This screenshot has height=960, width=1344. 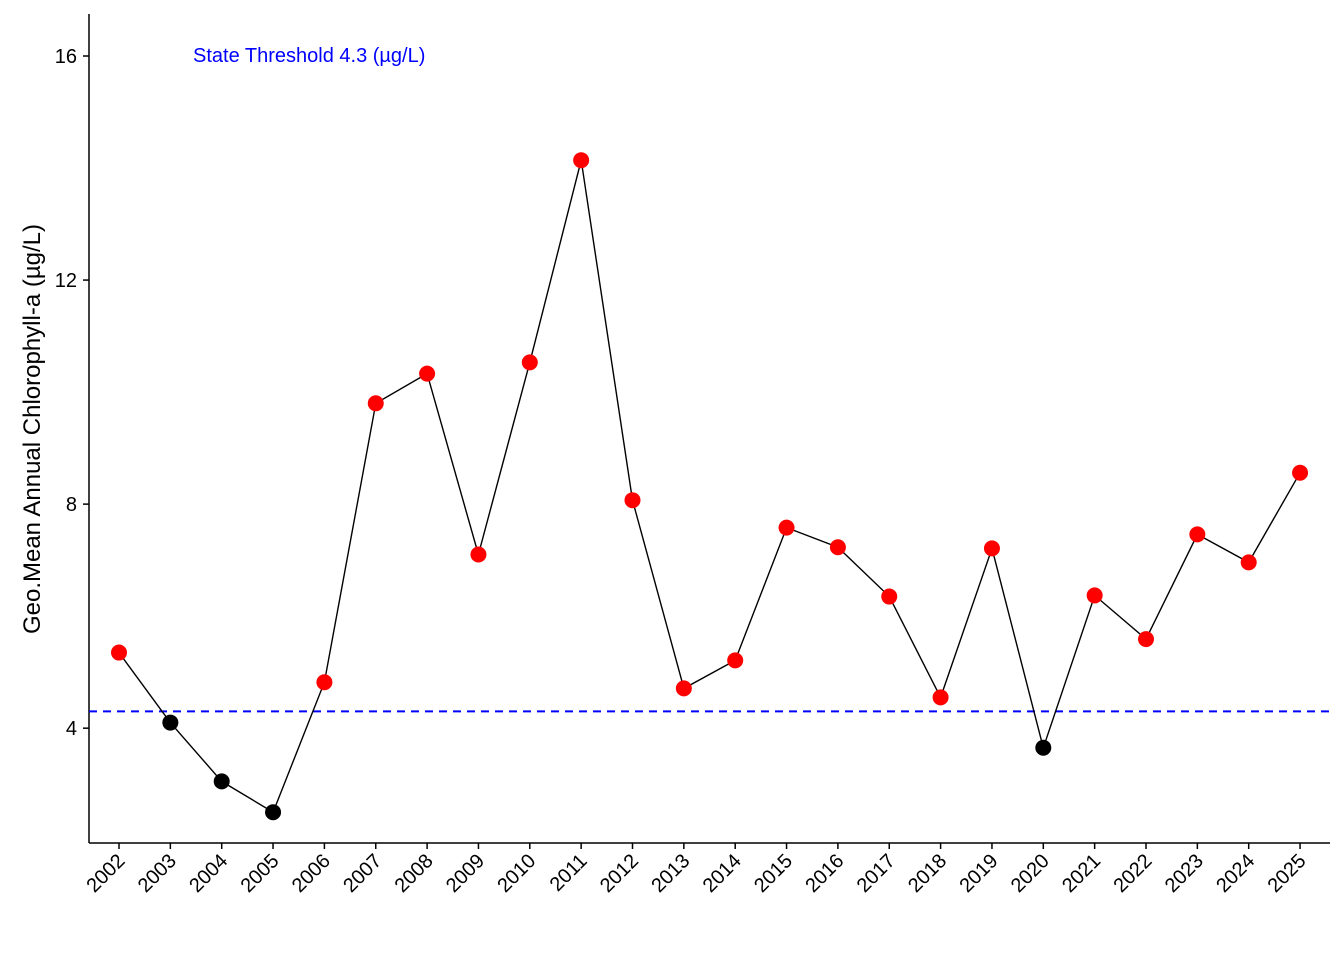 What do you see at coordinates (1043, 747) in the screenshot?
I see `data-point-2020` at bounding box center [1043, 747].